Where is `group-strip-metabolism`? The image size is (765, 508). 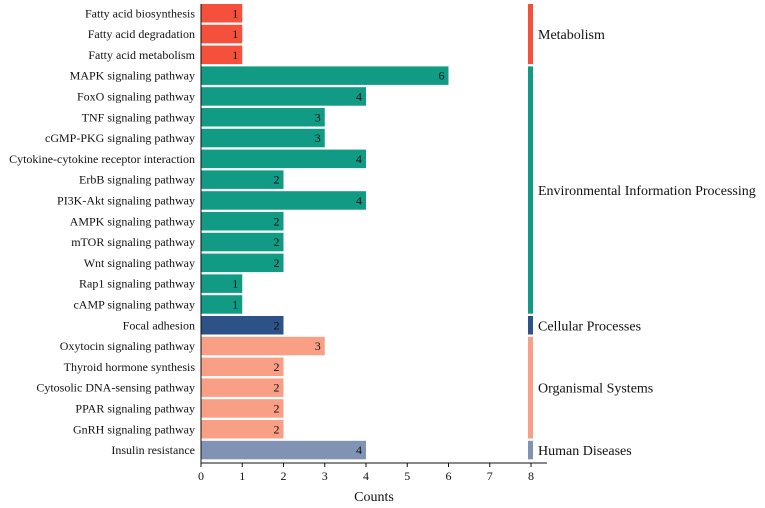
group-strip-metabolism is located at coordinates (530, 34).